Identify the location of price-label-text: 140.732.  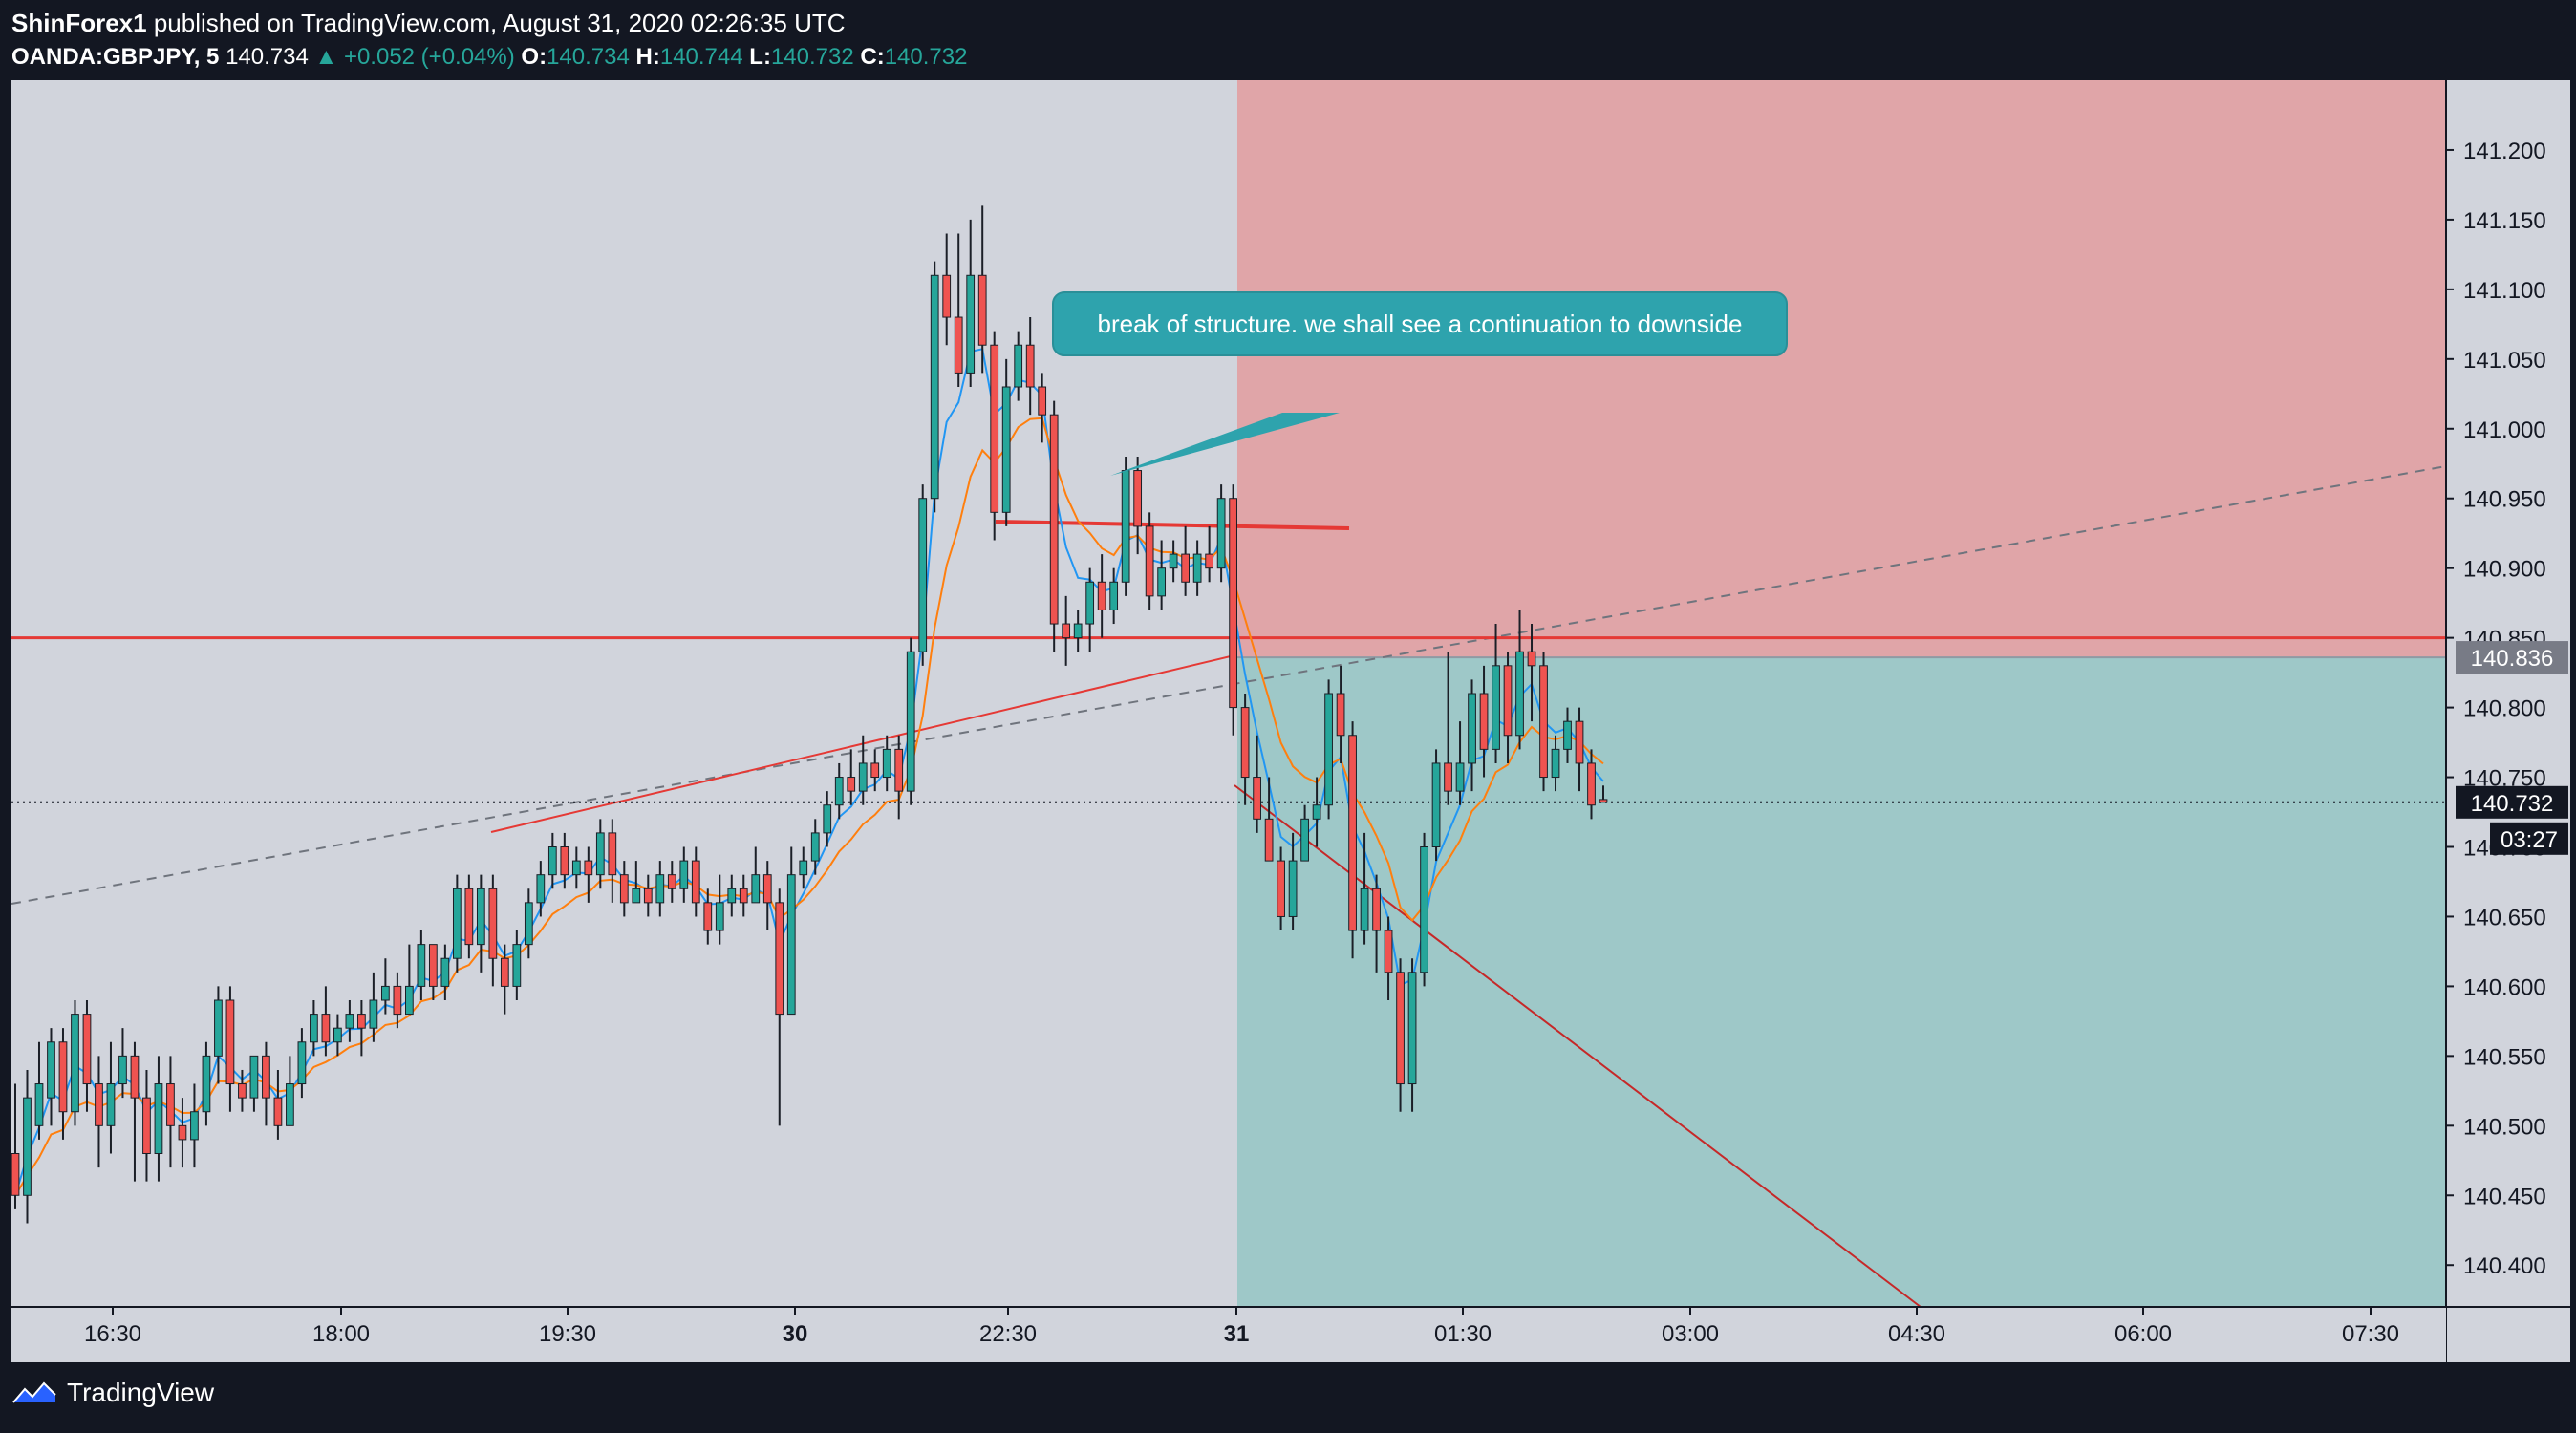
(2512, 804).